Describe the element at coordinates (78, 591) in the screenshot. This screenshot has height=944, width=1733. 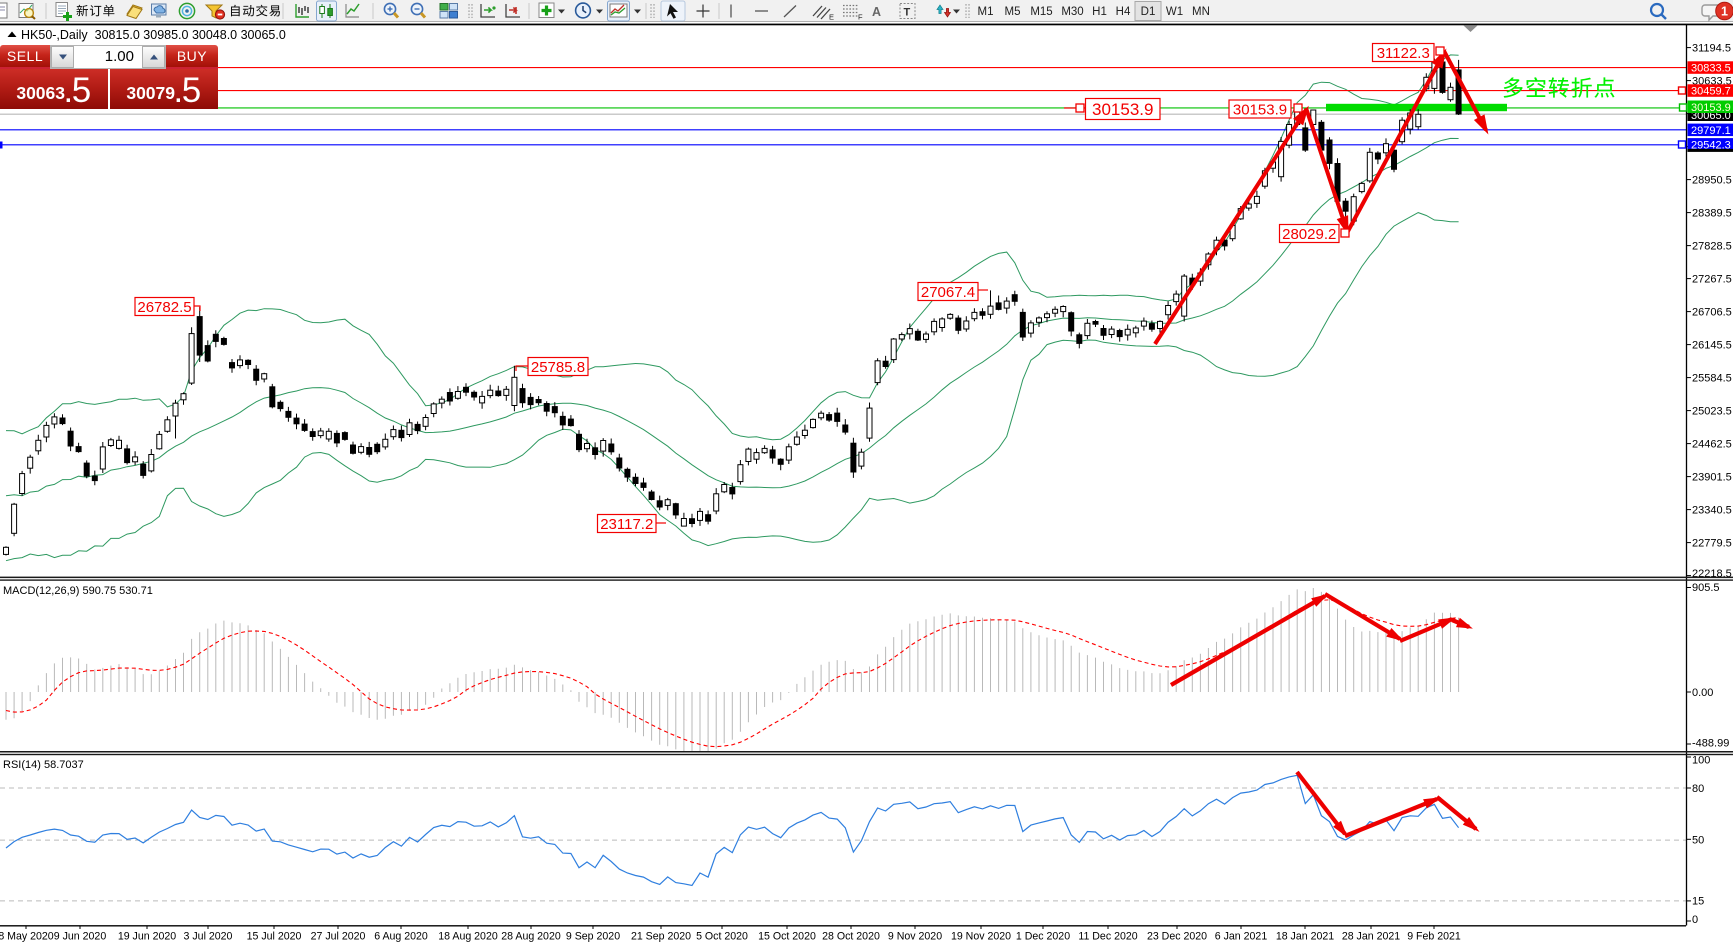
I see `svg-text: MACD(12,26,9) 590.75 530.71` at that location.